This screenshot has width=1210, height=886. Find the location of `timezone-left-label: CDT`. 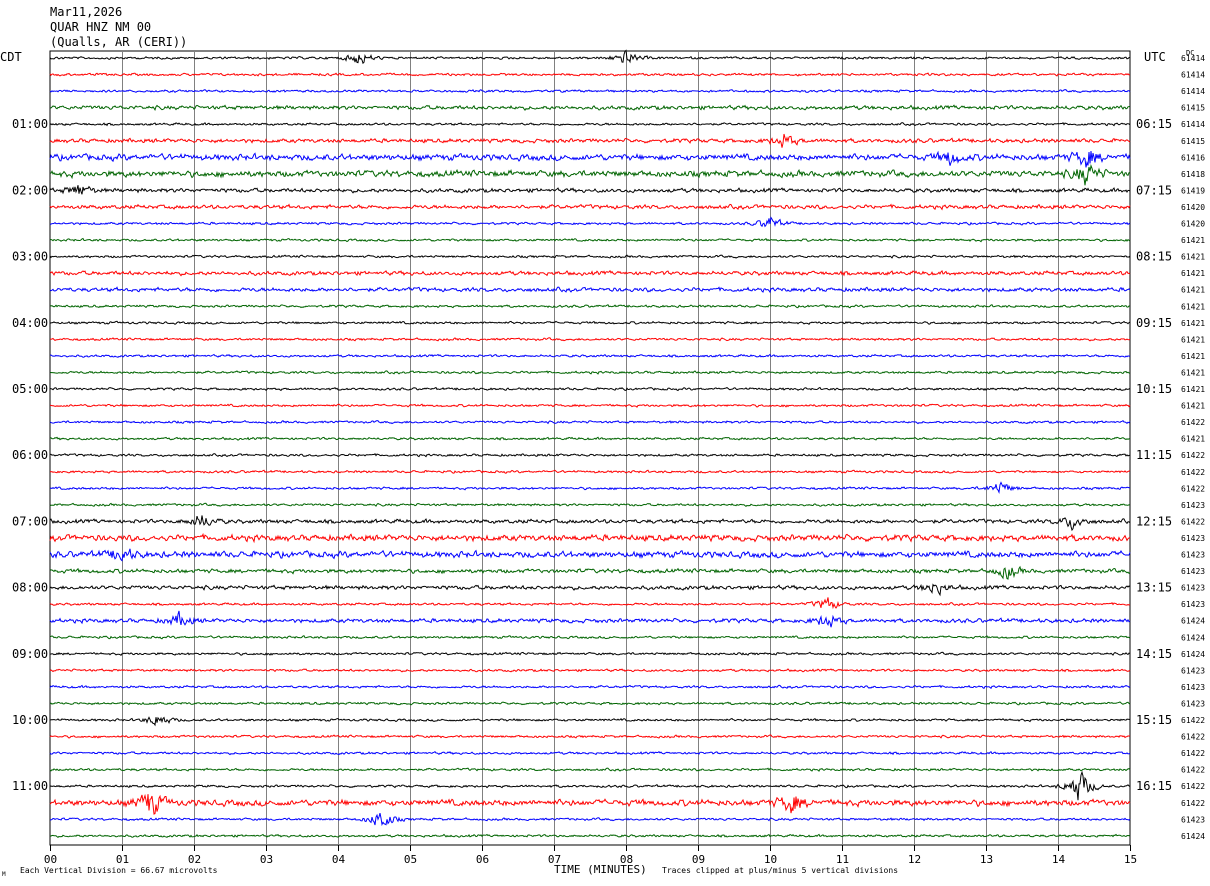

timezone-left-label: CDT is located at coordinates (11, 57).